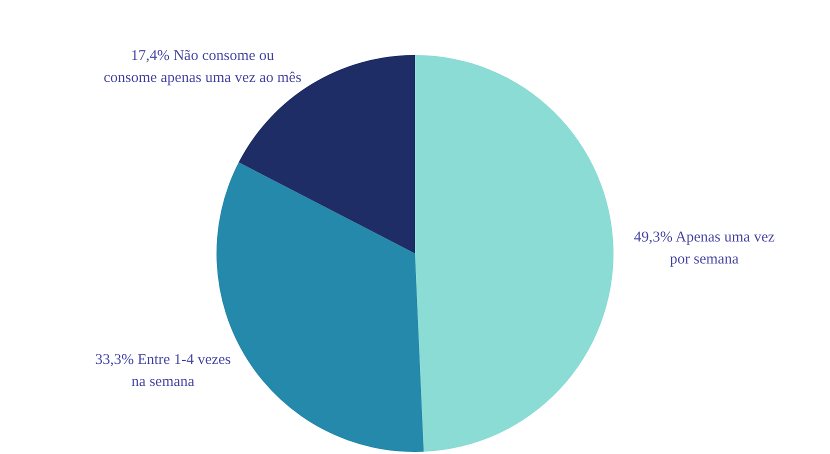 The width and height of the screenshot is (830, 454). What do you see at coordinates (704, 249) in the screenshot?
I see `slice-label: 49,3% Apenas uma vez por semana` at bounding box center [704, 249].